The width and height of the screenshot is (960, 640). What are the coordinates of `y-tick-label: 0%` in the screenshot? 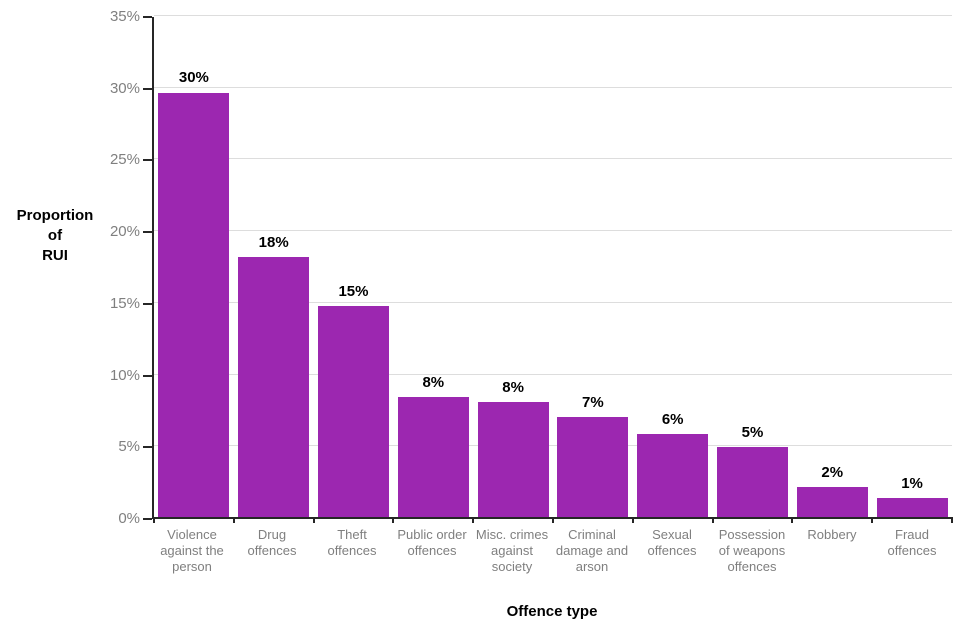 It's located at (129, 518).